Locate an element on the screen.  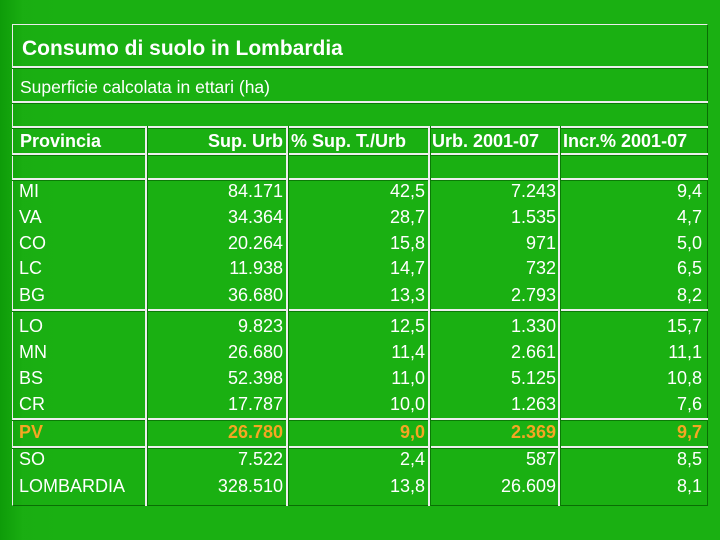
header-provincia: Provincia is located at coordinates (61, 141).